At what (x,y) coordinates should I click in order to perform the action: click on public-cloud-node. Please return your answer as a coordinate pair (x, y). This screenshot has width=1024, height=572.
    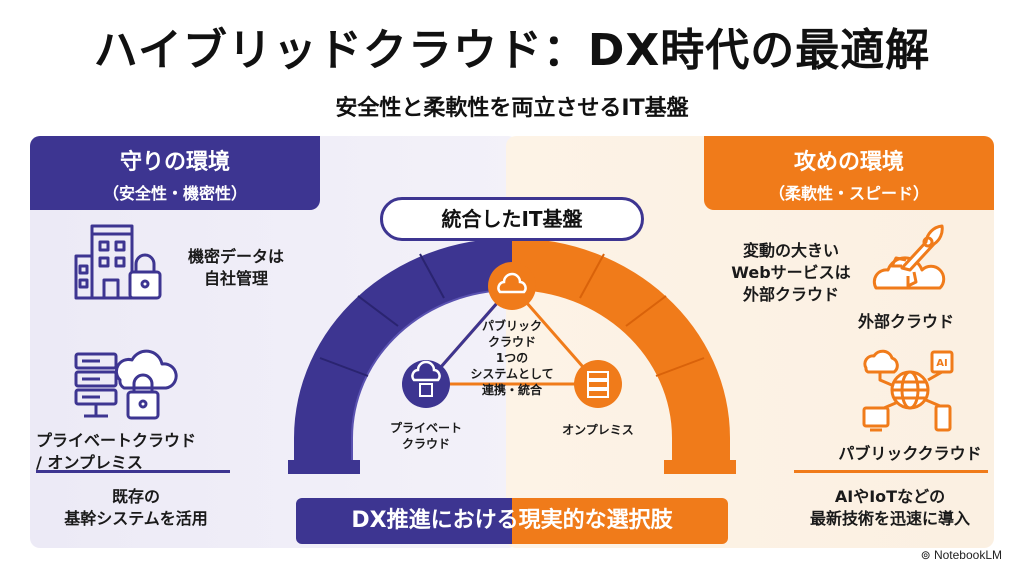
    Looking at the image, I should click on (512, 286).